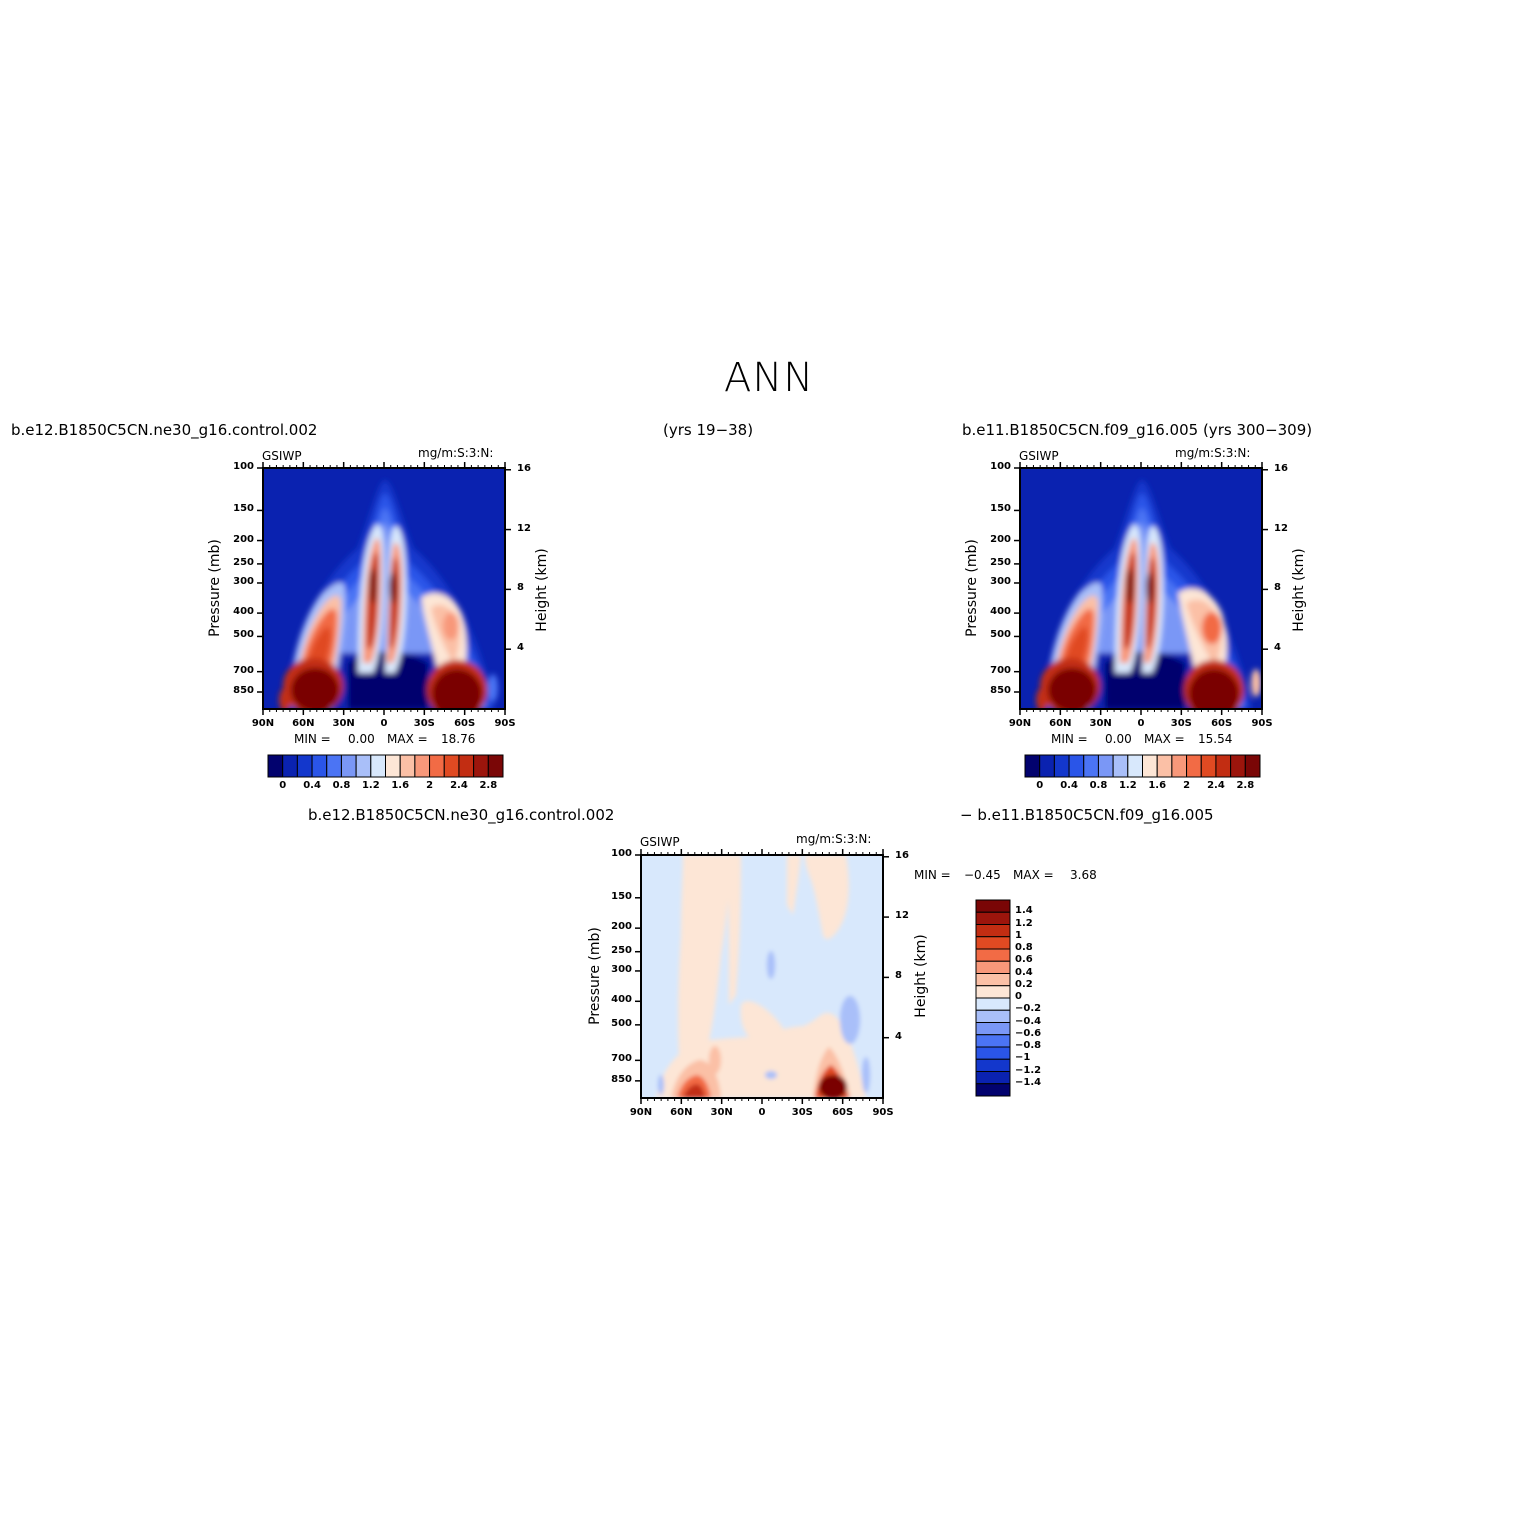 The width and height of the screenshot is (1525, 1525). I want to click on panel2-plot, so click(1141, 588).